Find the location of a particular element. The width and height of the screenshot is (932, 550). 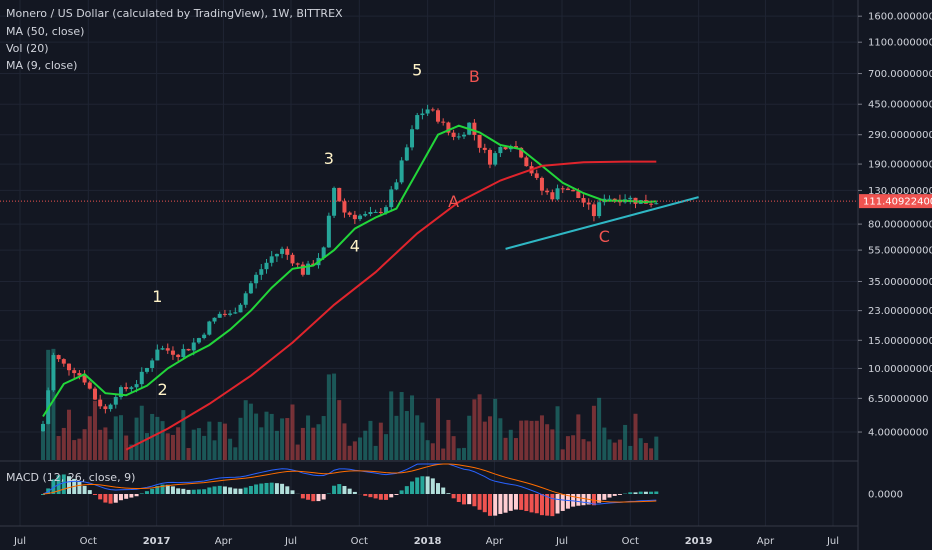

price-axis-label: 6.50000000 is located at coordinates (898, 399).